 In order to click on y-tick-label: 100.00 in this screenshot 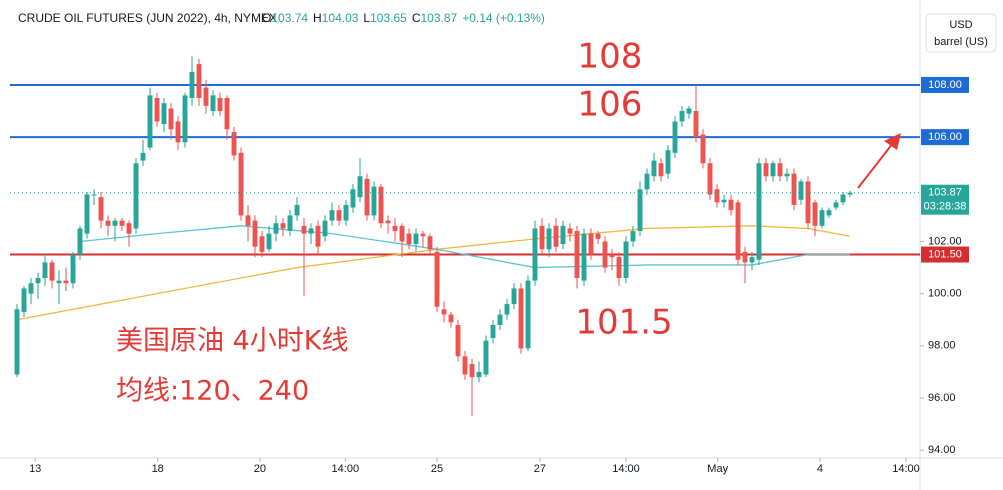, I will do `click(945, 294)`.